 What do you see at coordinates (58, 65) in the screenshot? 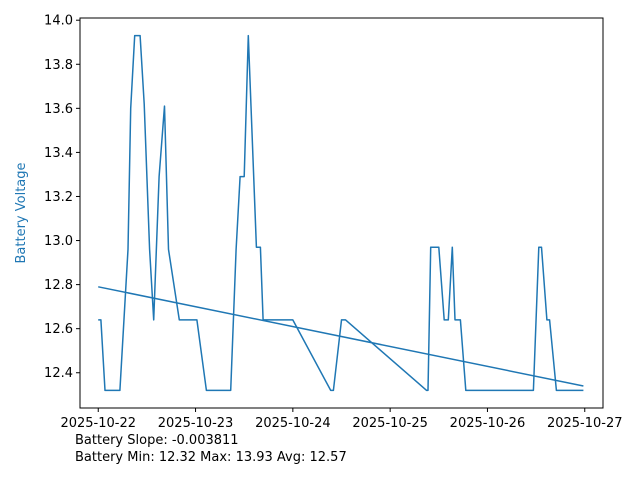
I see `y-tick-label: 13.8` at bounding box center [58, 65].